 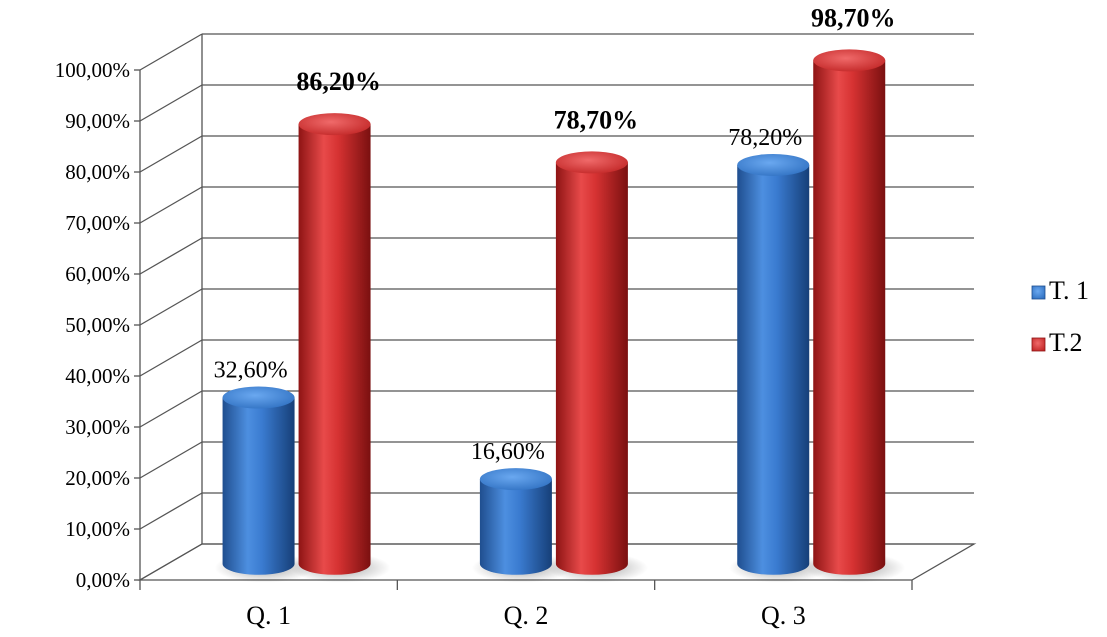 What do you see at coordinates (97, 325) in the screenshot?
I see `y-tick-label: 50,00%` at bounding box center [97, 325].